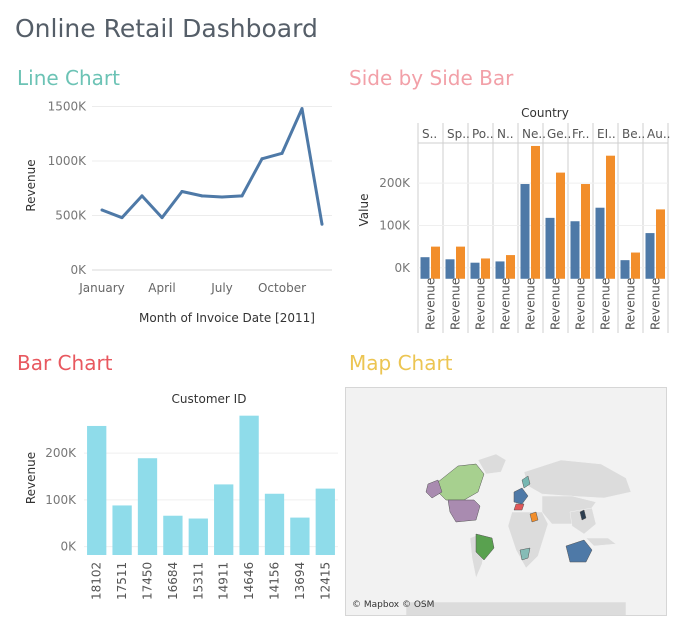 This screenshot has height=629, width=680. What do you see at coordinates (209, 399) in the screenshot?
I see `bar-chart-title: Customer ID` at bounding box center [209, 399].